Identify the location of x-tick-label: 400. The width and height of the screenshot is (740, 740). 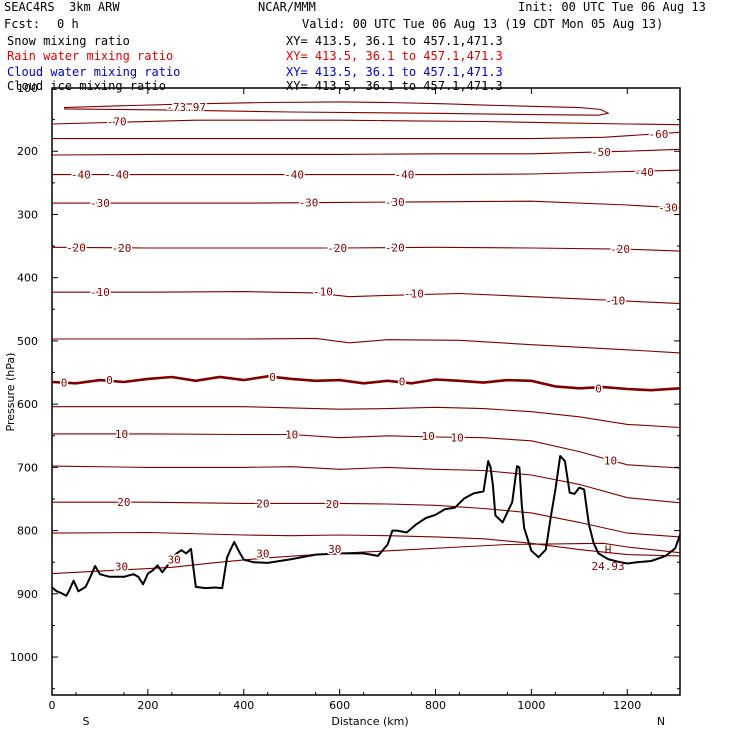
(243, 705).